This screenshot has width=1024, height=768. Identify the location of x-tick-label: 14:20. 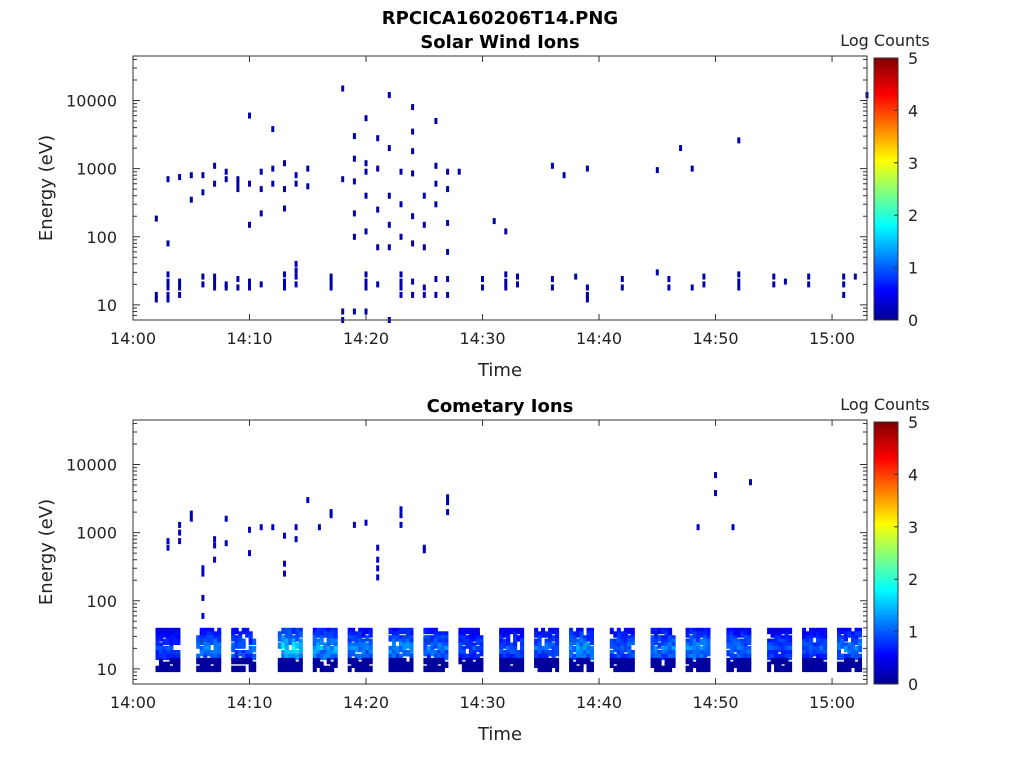
(366, 338).